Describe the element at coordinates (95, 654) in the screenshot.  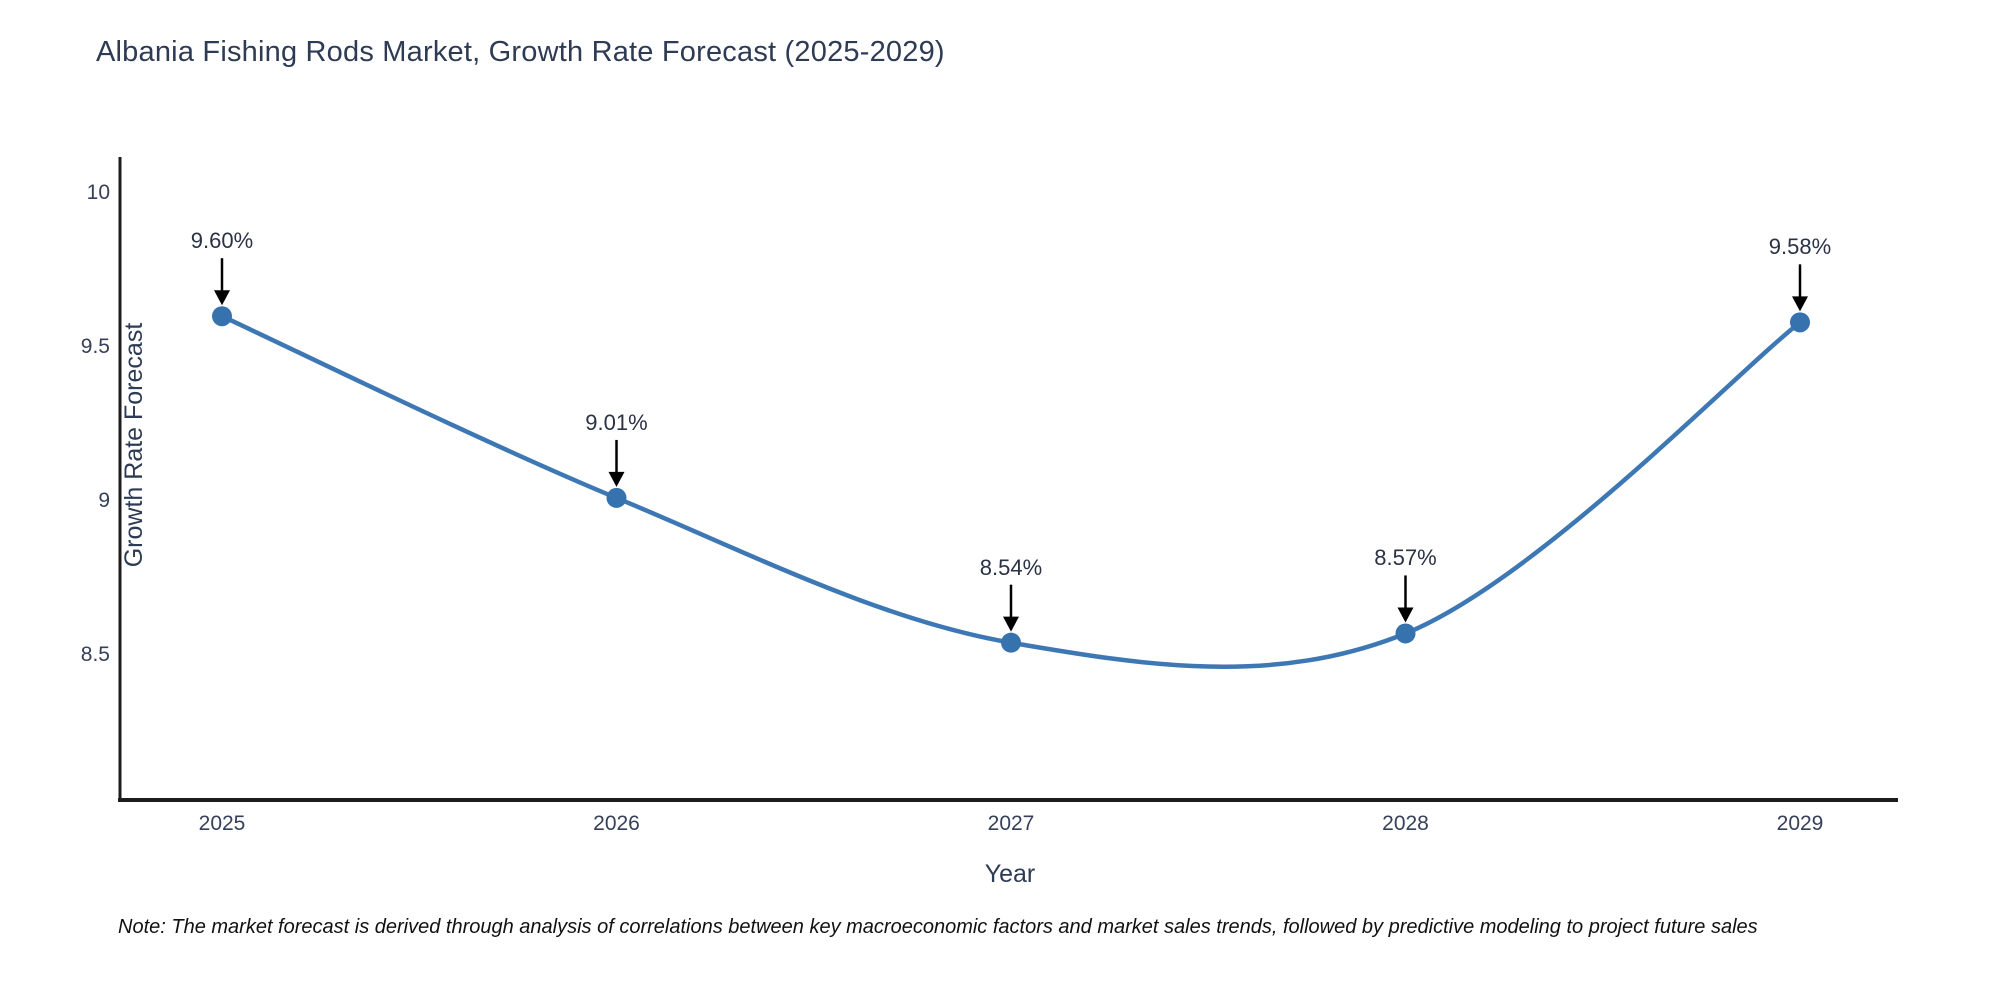
I see `y-tick-label: 8.5` at that location.